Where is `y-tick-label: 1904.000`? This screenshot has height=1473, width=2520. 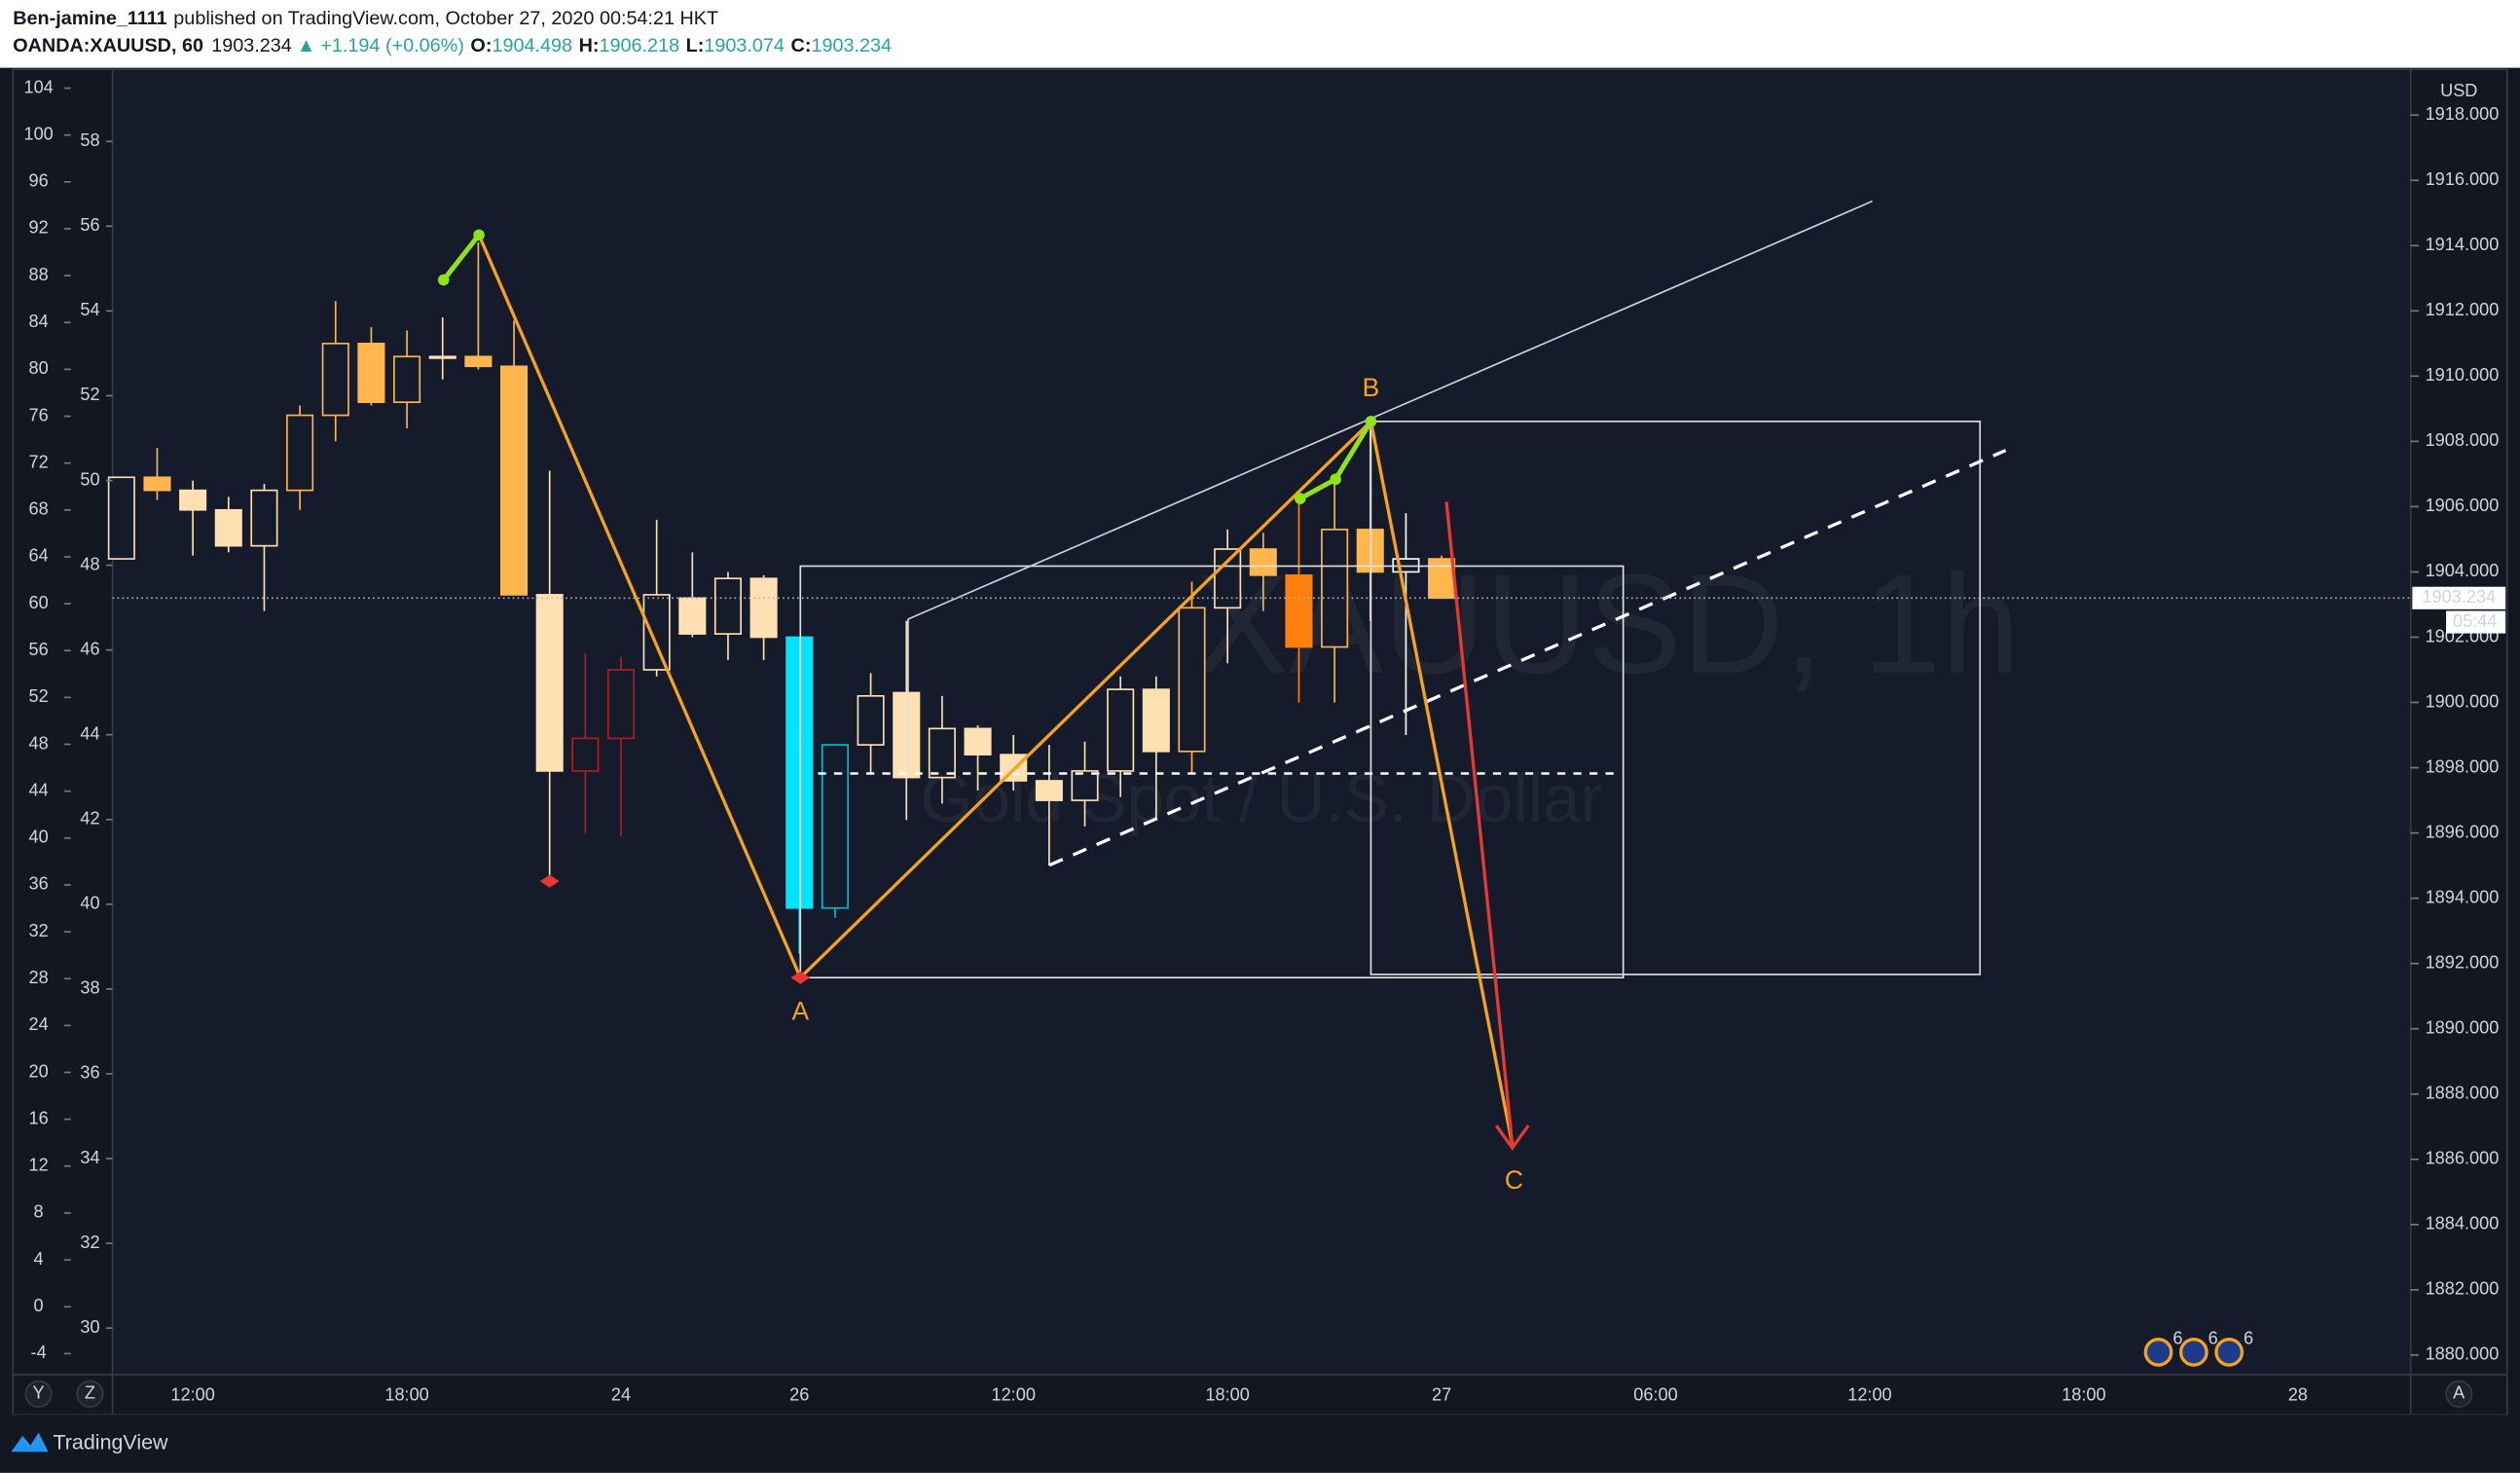 y-tick-label: 1904.000 is located at coordinates (2463, 570).